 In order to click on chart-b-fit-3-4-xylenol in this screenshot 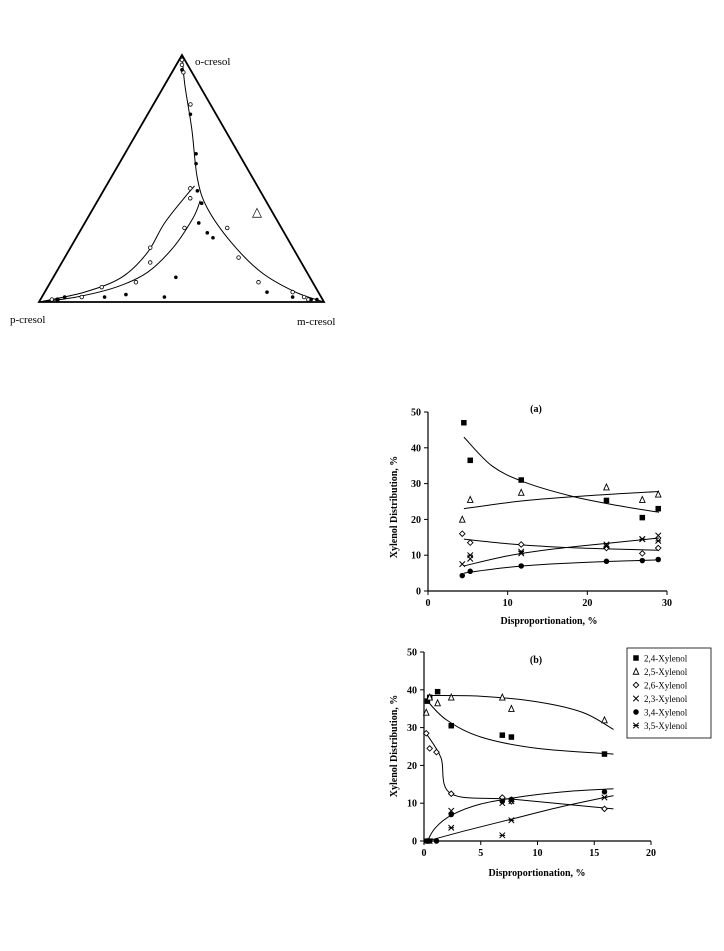, I will do `click(520, 815)`.